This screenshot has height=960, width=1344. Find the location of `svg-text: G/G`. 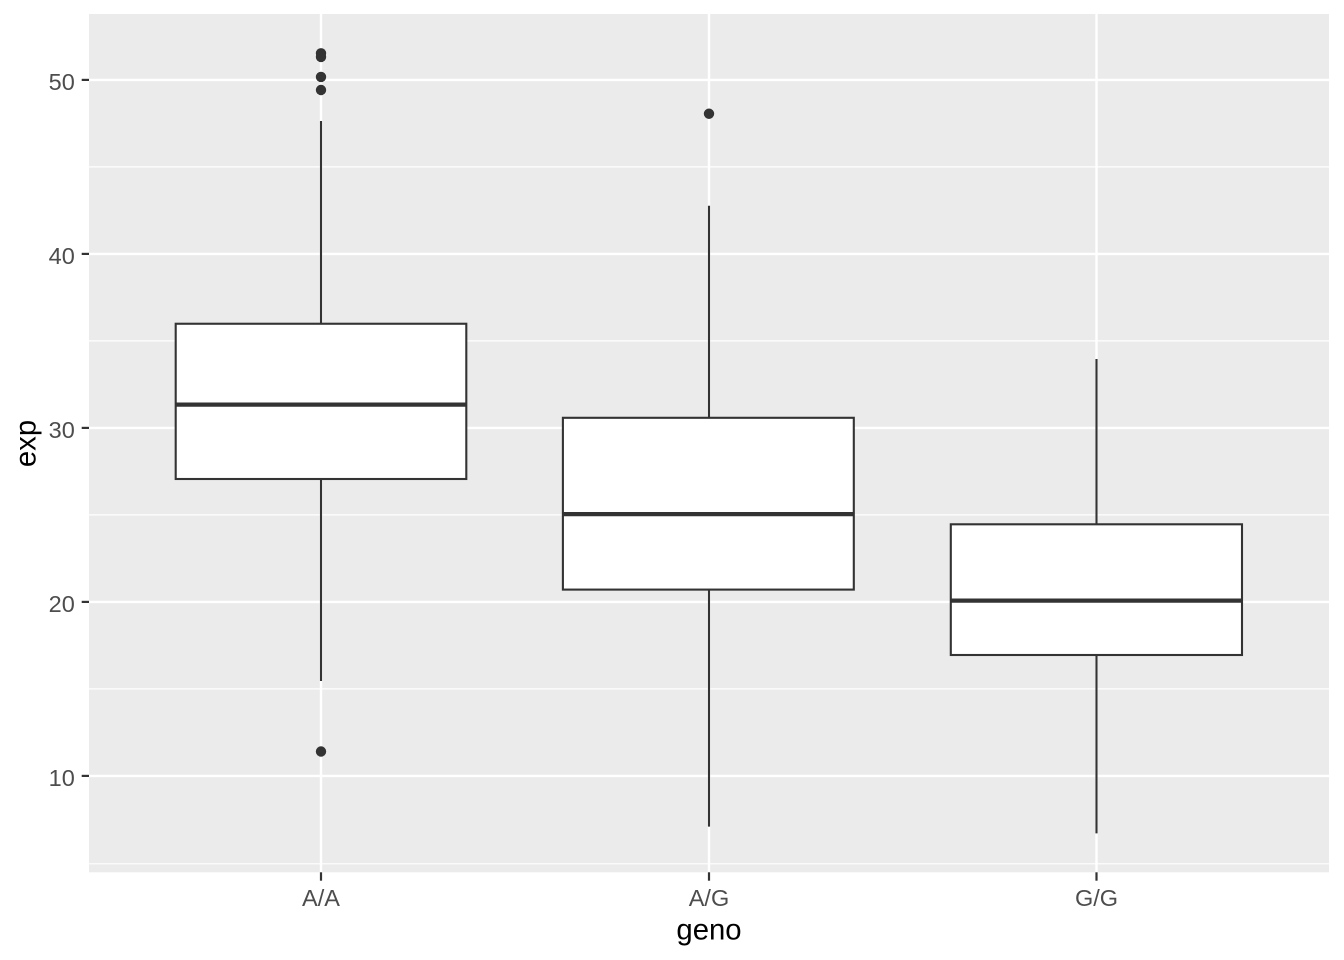

svg-text: G/G is located at coordinates (1096, 898).